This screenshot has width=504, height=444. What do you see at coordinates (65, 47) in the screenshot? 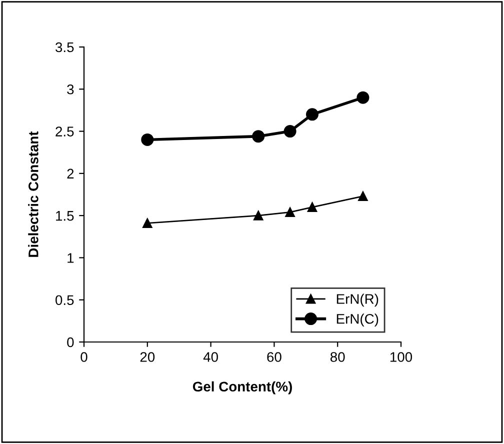
I see `y-tick-label: 3.5` at bounding box center [65, 47].